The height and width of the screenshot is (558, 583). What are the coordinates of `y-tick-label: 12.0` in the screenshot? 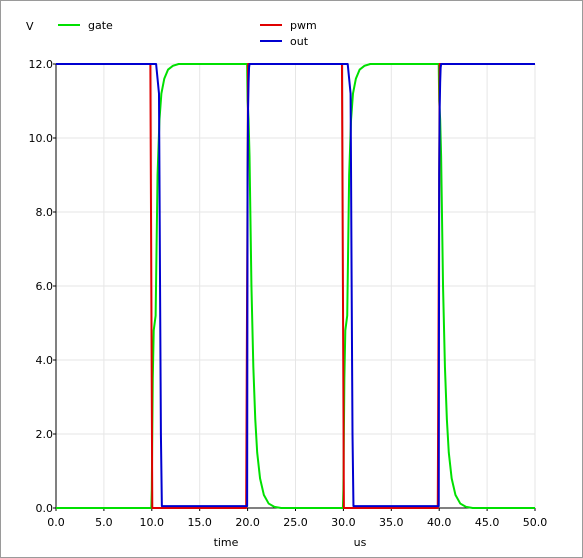 It's located at (41, 64).